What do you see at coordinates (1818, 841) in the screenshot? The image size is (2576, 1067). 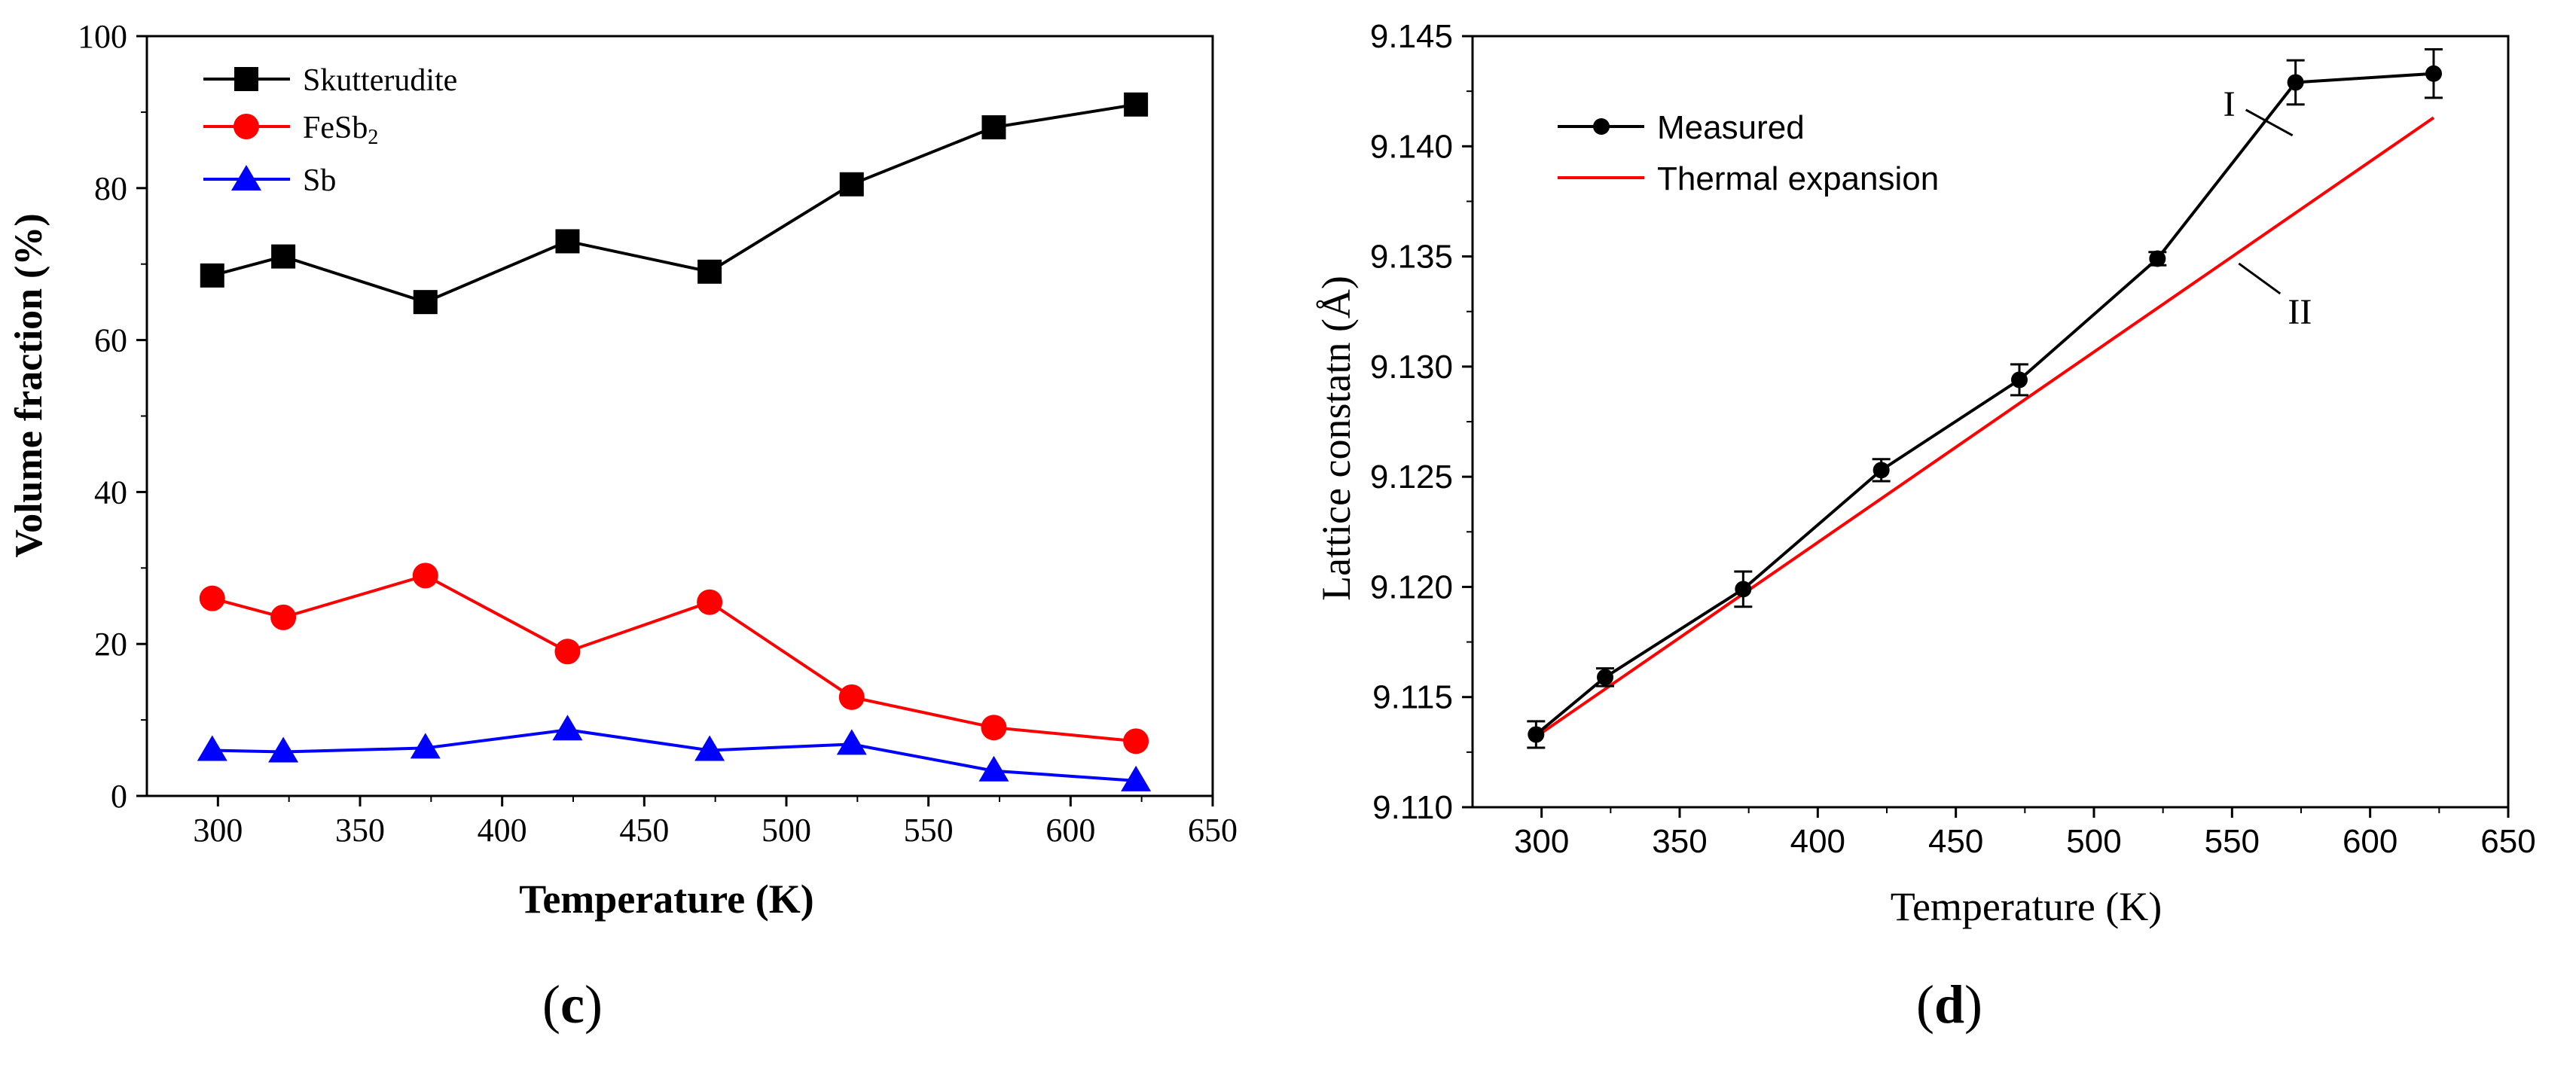 I see `panel-d-xtick-label: 400` at bounding box center [1818, 841].